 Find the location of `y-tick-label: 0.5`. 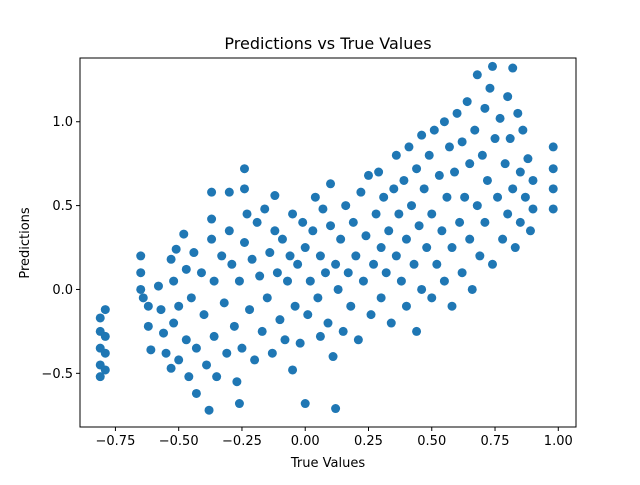

y-tick-label: 0.5 is located at coordinates (62, 206).